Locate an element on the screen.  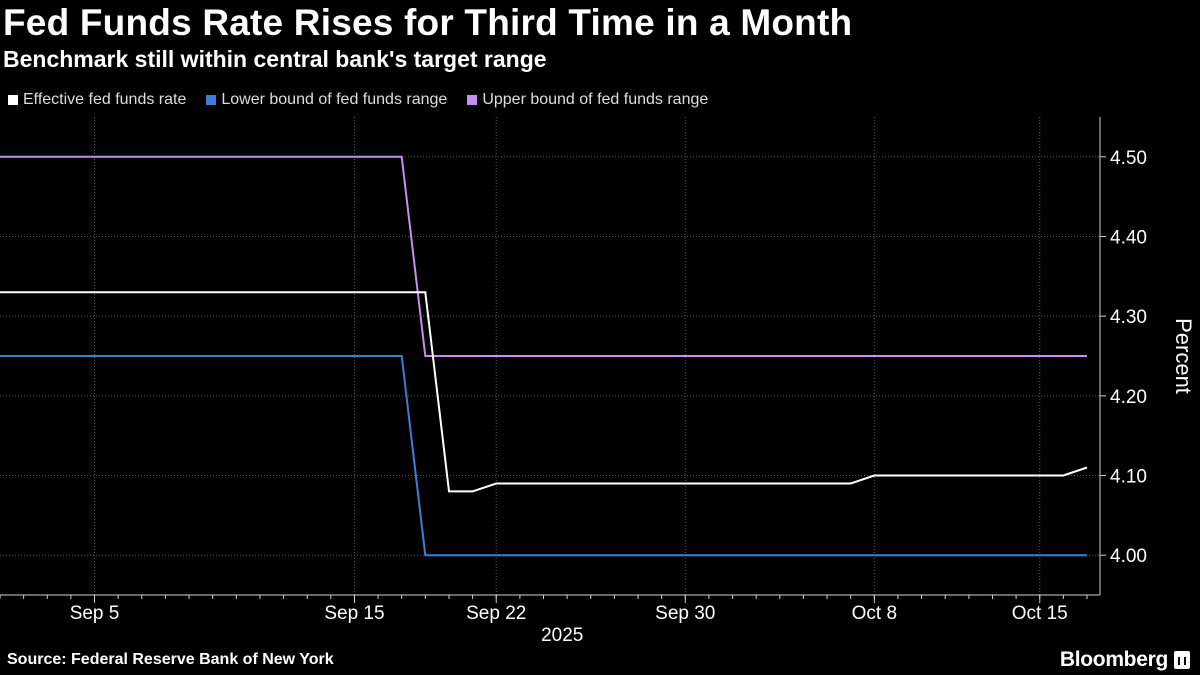
brand-logo: Bloomberg is located at coordinates (1125, 660).